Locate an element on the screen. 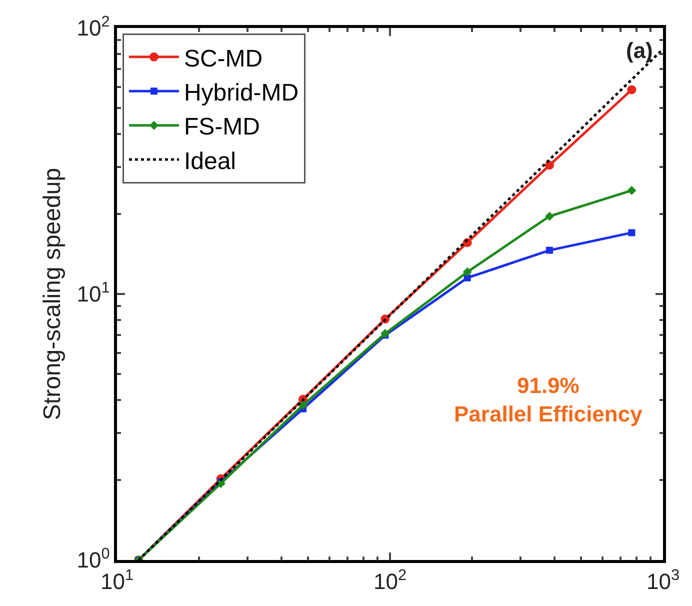  annotation: (a) is located at coordinates (639, 50).